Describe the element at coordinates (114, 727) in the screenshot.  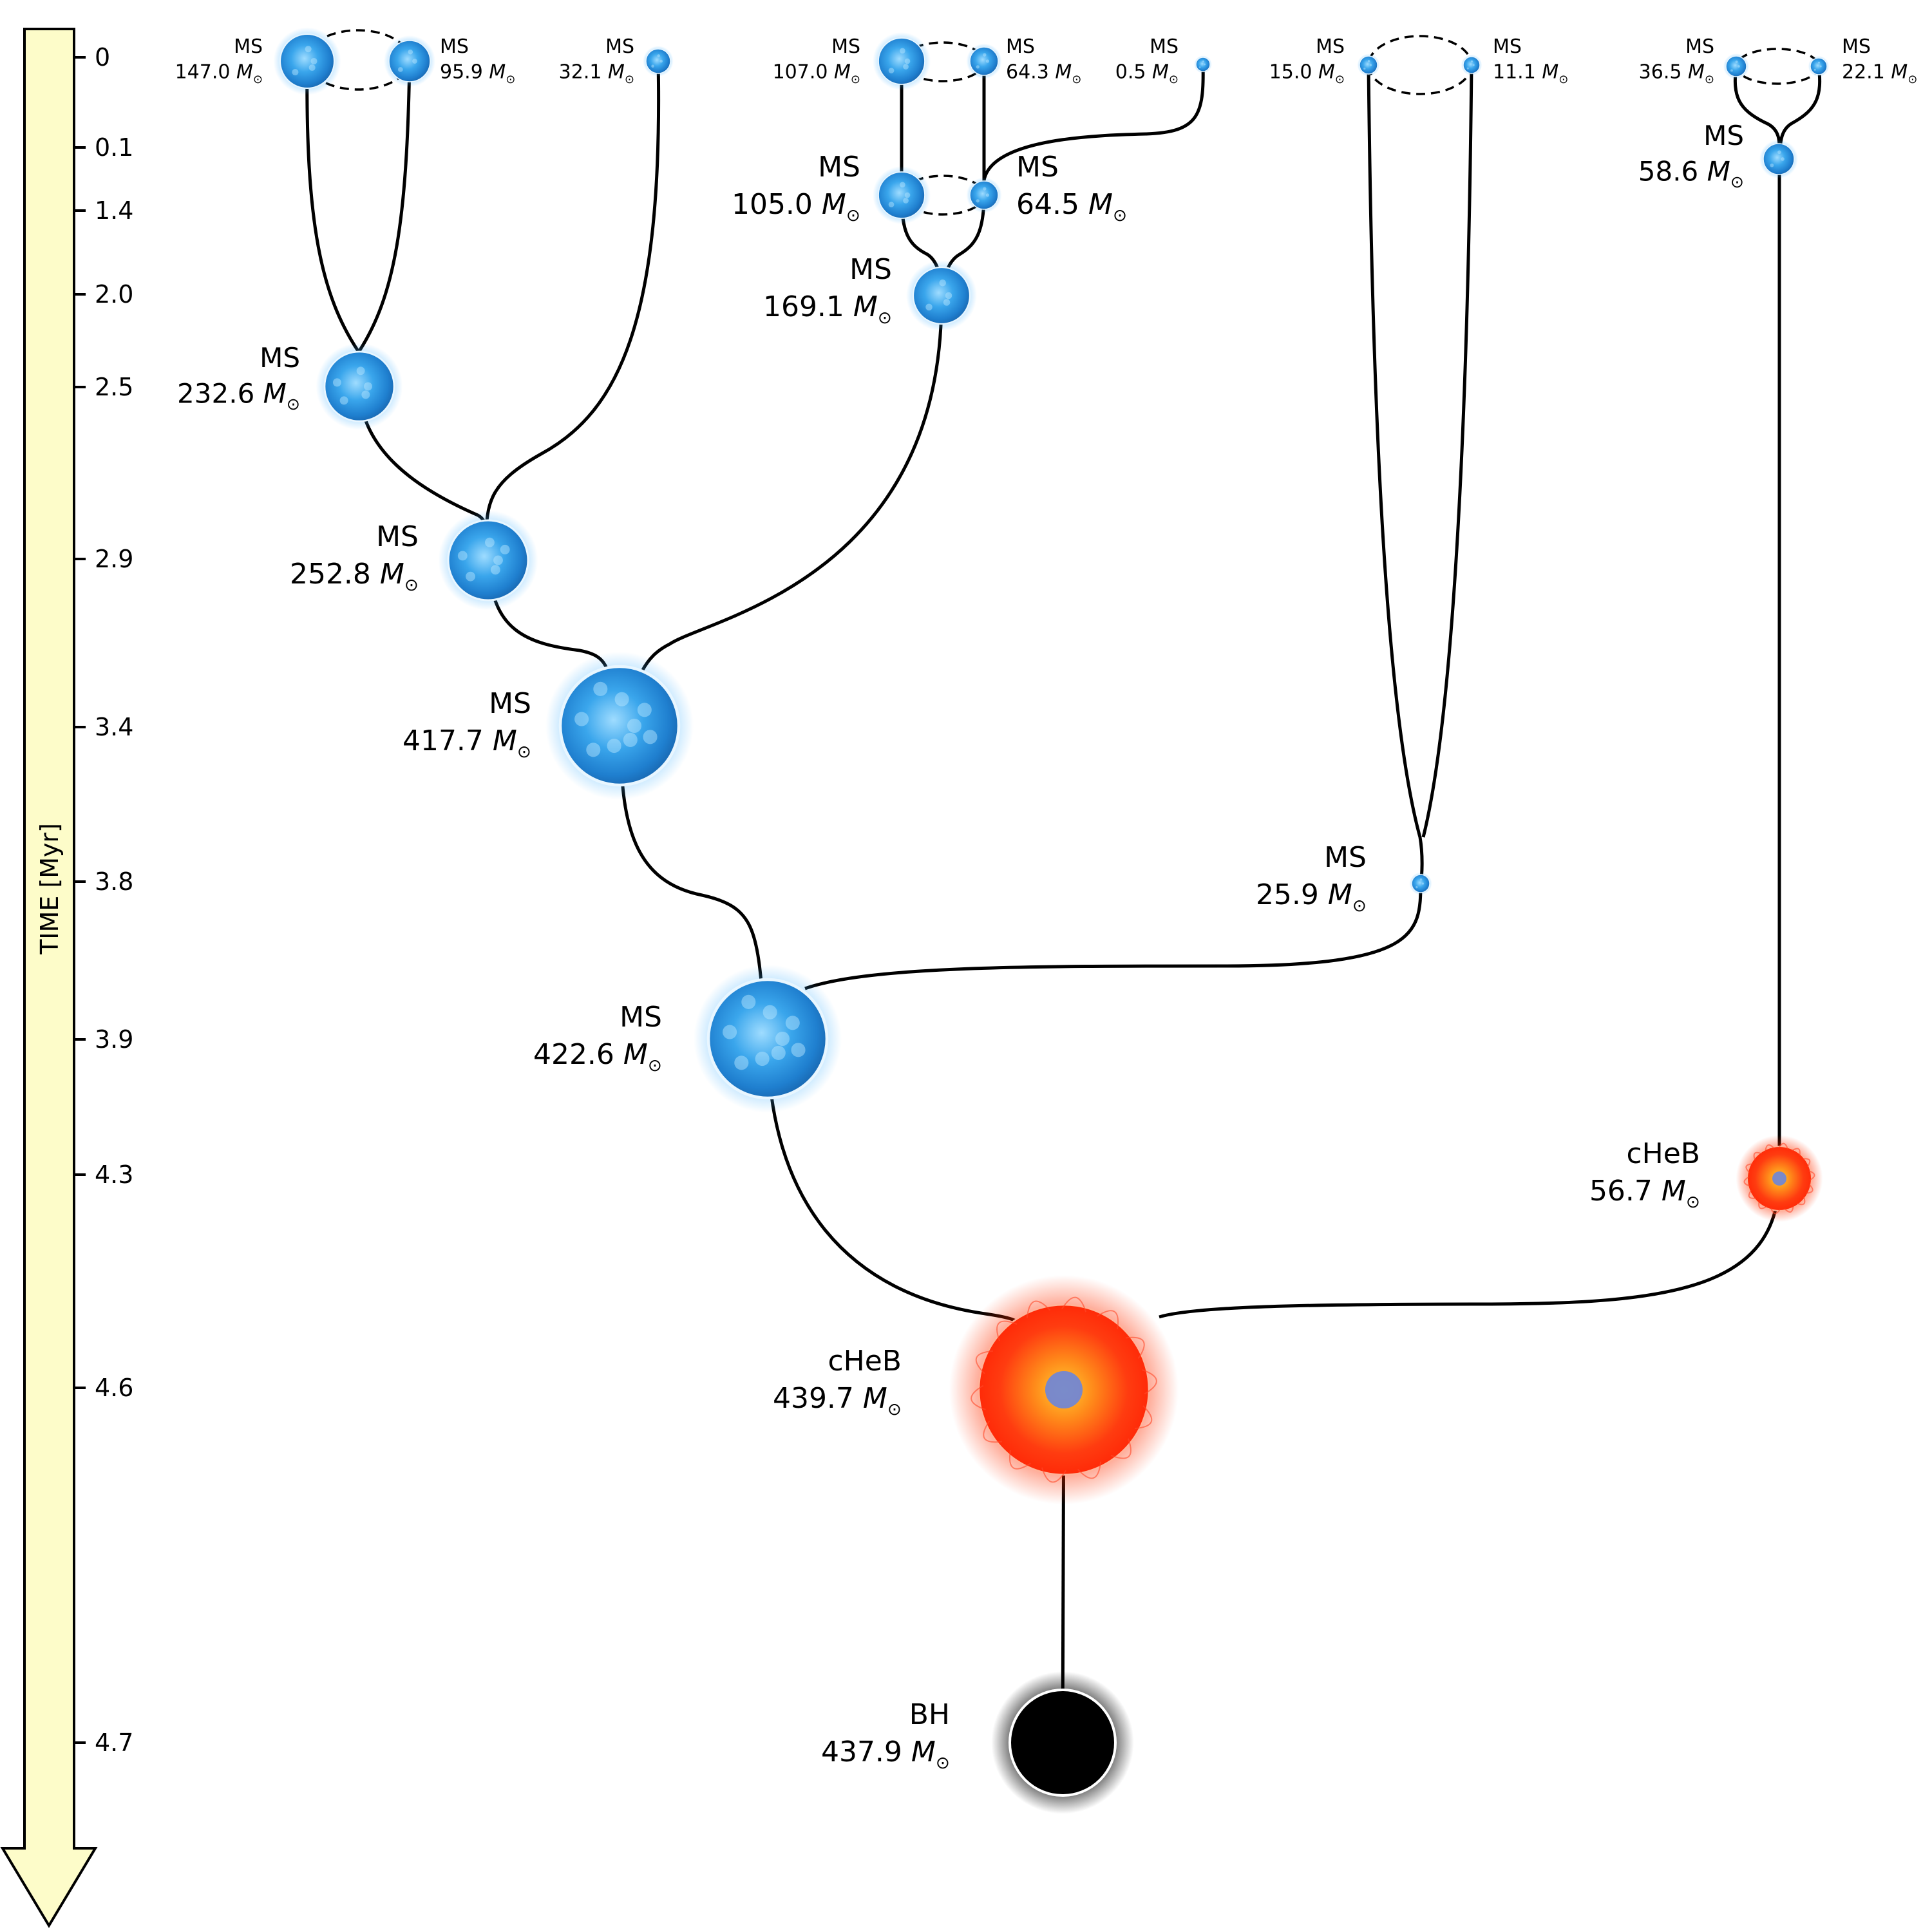
I see `time-tick-label: 3.4` at that location.